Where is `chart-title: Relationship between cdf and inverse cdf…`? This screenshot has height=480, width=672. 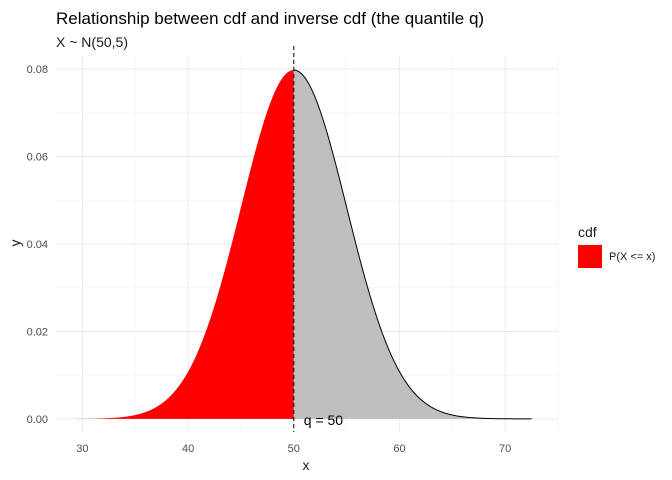 chart-title: Relationship between cdf and inverse cdf… is located at coordinates (270, 18).